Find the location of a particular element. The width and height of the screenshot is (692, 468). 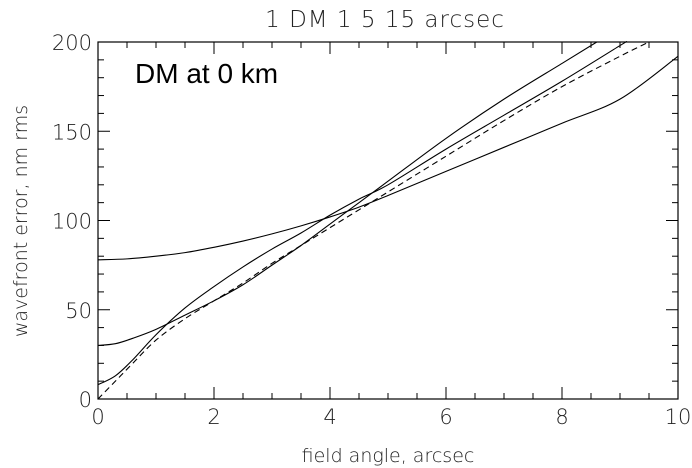

x-axis-title: field angle, arcsec is located at coordinates (388, 456).